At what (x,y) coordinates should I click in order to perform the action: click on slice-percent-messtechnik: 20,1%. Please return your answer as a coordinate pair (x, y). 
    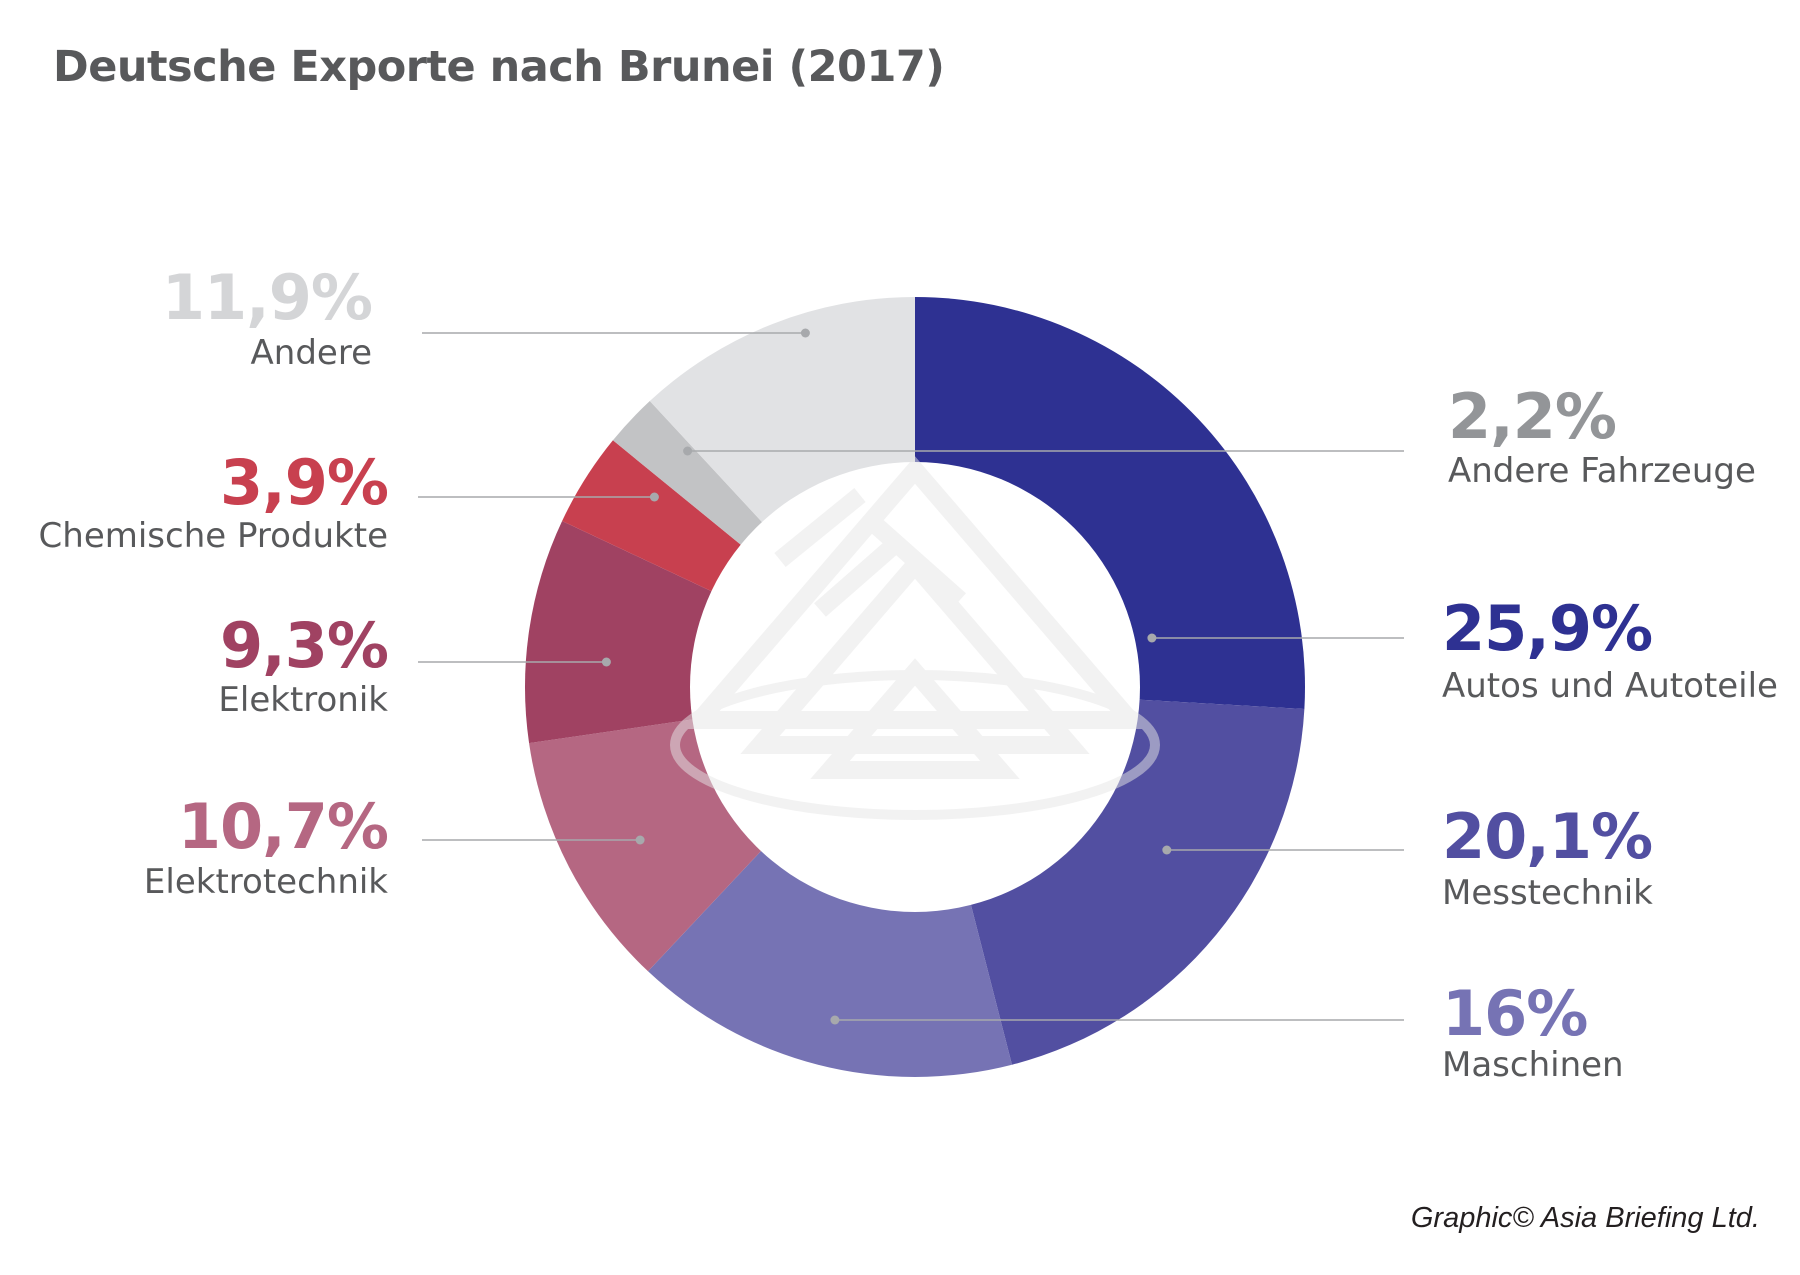
    Looking at the image, I should click on (1547, 836).